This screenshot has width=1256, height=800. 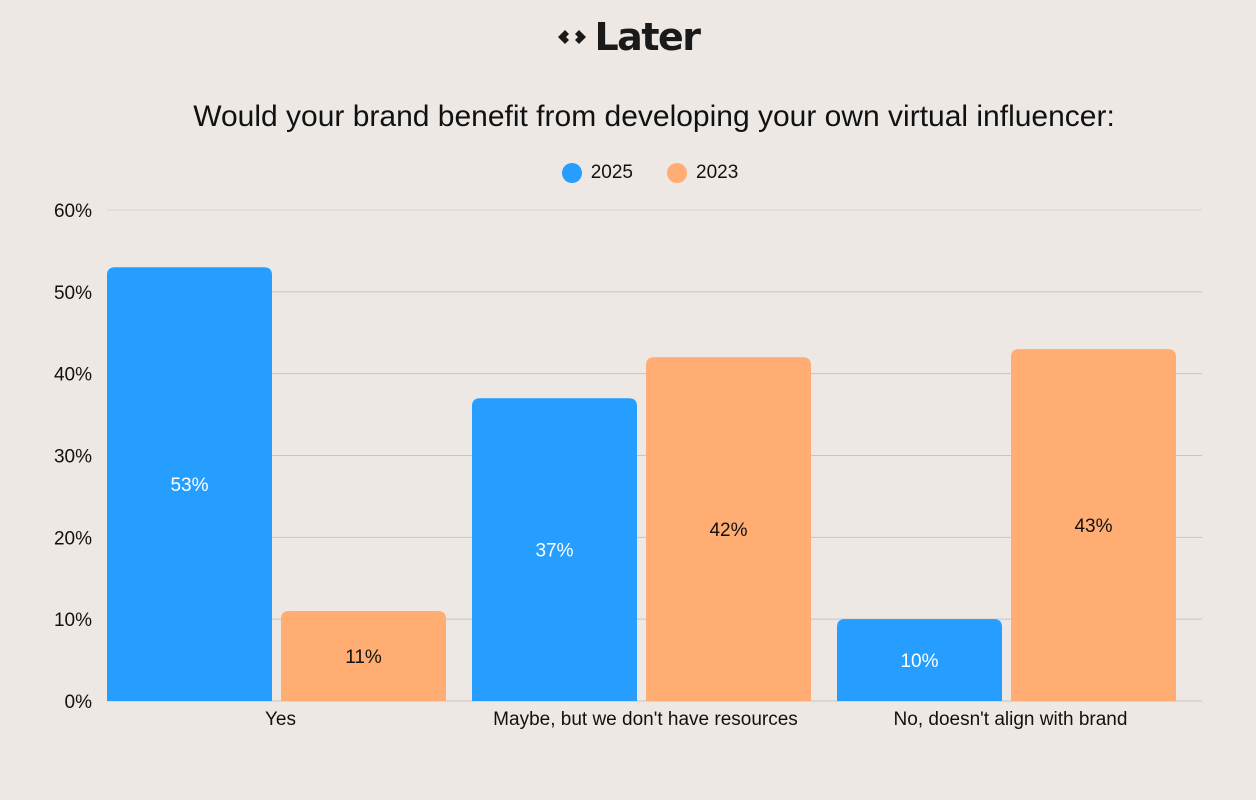 What do you see at coordinates (73, 211) in the screenshot?
I see `y-tick-label: 60%` at bounding box center [73, 211].